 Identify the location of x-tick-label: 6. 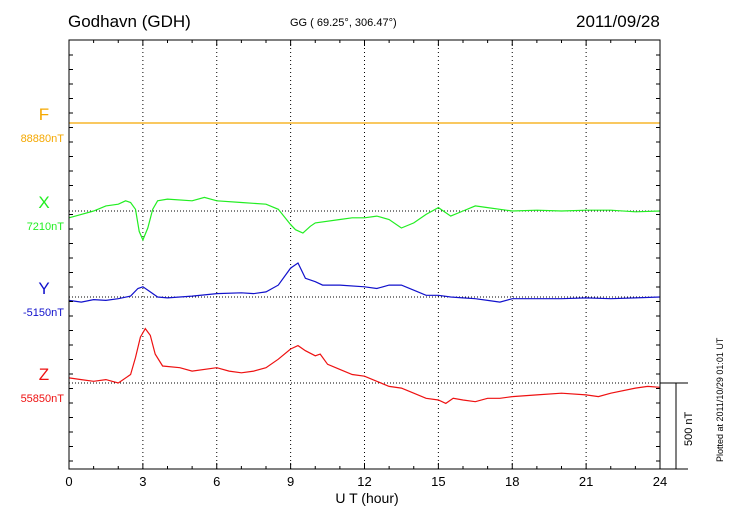
(216, 481).